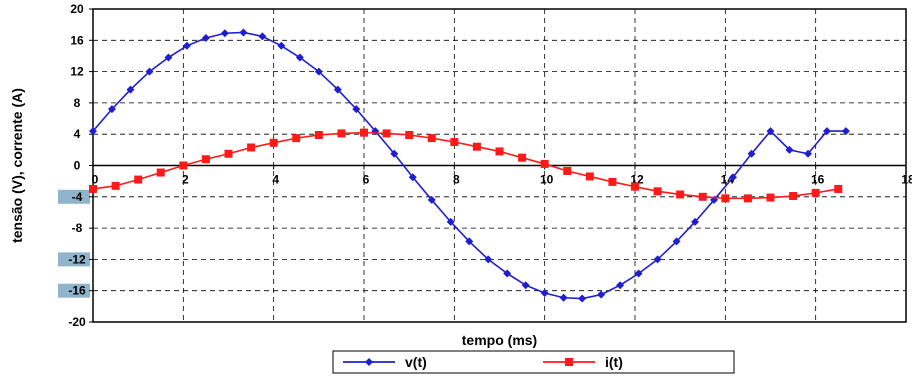 The width and height of the screenshot is (912, 378). What do you see at coordinates (818, 180) in the screenshot?
I see `x-tick-label: 16` at bounding box center [818, 180].